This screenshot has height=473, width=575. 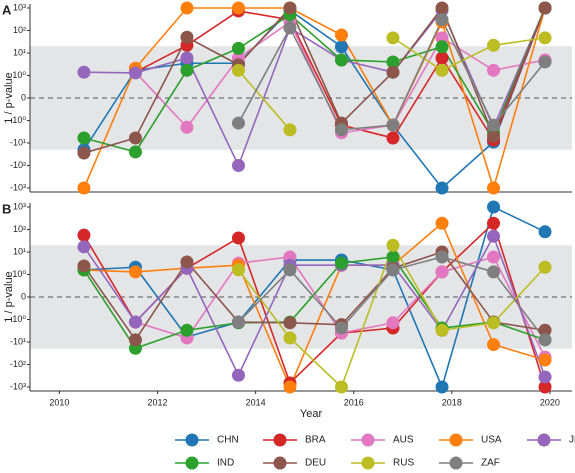 What do you see at coordinates (59, 402) in the screenshot?
I see `x-tick-label: 2010` at bounding box center [59, 402].